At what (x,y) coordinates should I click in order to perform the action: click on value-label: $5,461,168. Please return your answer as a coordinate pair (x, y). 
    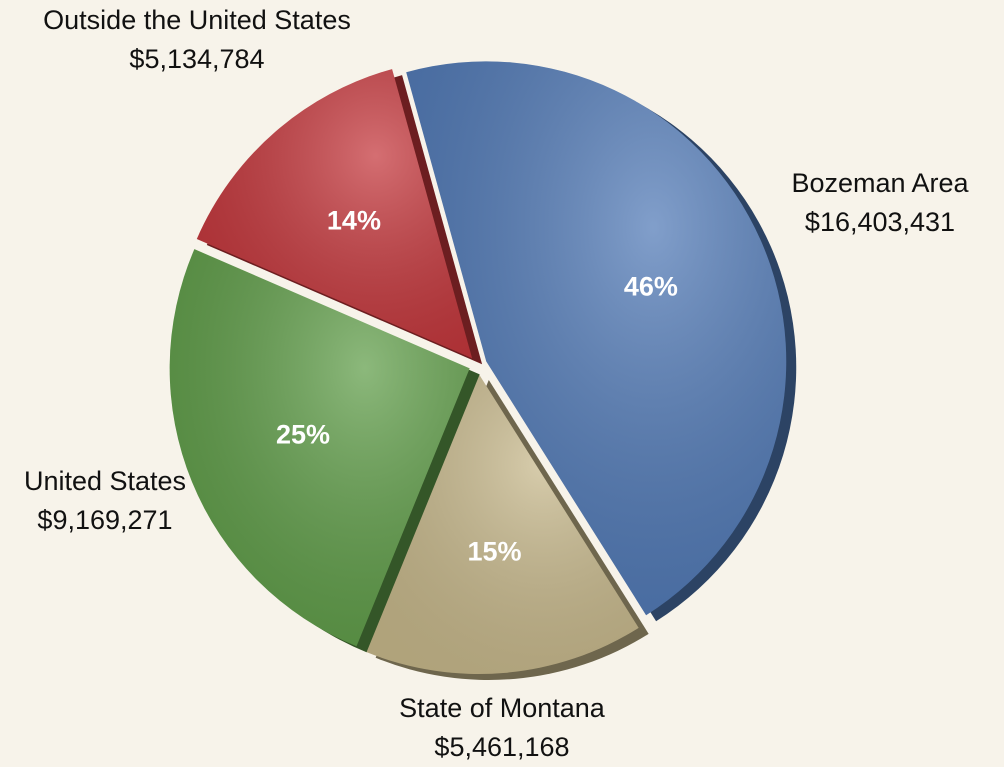
    Looking at the image, I should click on (501, 747).